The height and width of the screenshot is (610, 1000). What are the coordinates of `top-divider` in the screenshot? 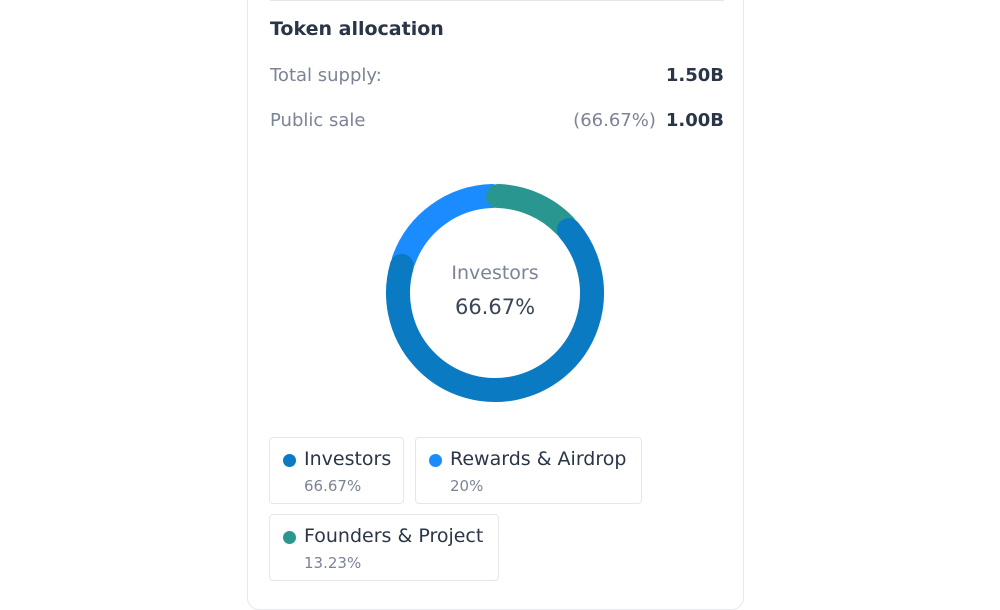 It's located at (497, 0).